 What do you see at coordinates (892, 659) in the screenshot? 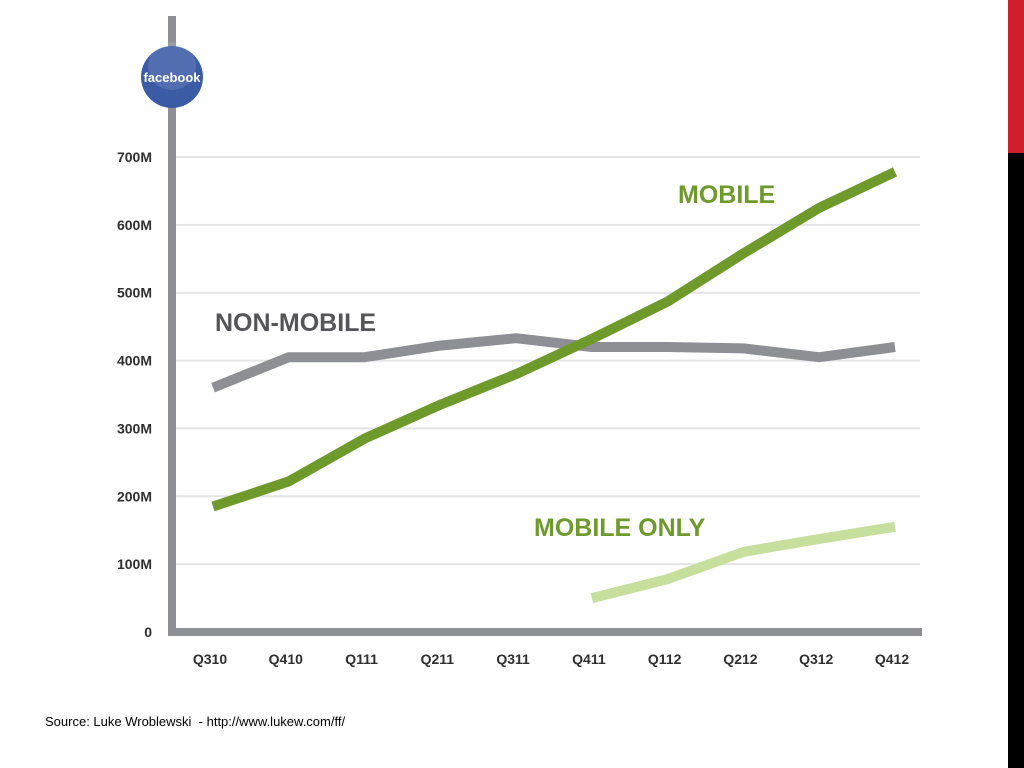
I see `x-tick-label: Q412` at bounding box center [892, 659].